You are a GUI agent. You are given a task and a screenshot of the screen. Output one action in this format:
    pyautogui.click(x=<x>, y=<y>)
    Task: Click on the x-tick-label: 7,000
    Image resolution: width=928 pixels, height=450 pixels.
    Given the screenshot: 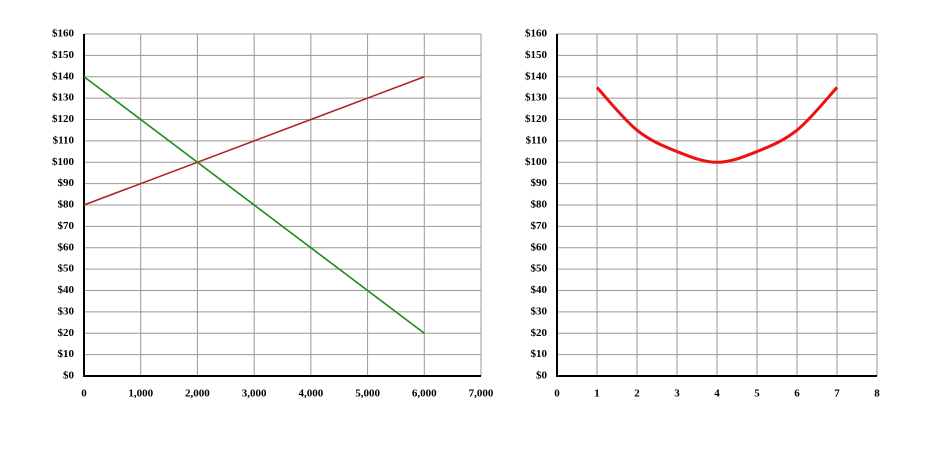 What is the action you would take?
    pyautogui.click(x=481, y=394)
    